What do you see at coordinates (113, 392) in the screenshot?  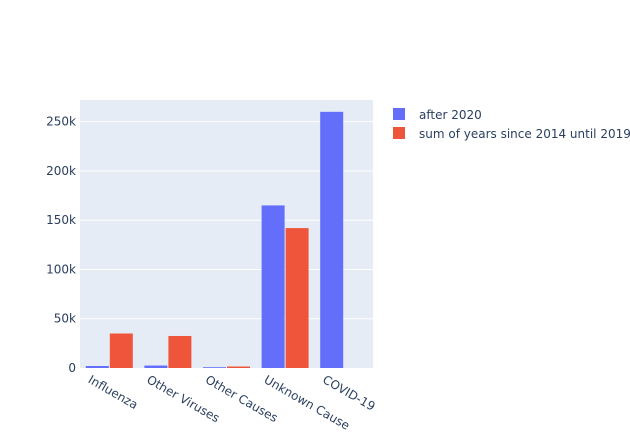 I see `x-tick-label: Influenza` at bounding box center [113, 392].